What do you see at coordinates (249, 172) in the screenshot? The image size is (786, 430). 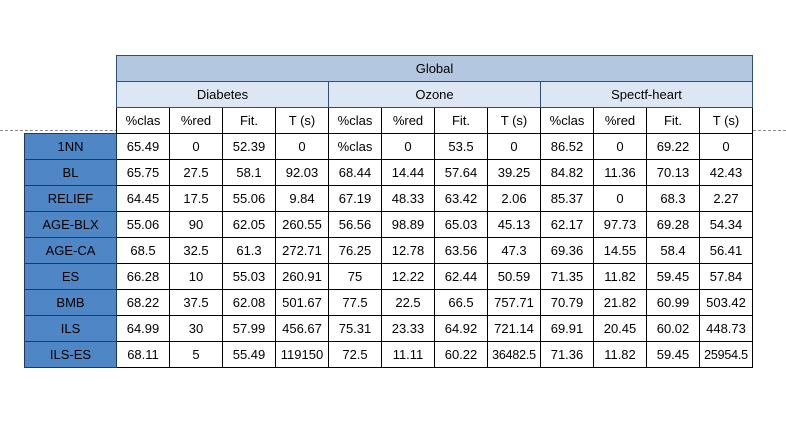 I see `table-cell: 58.1` at bounding box center [249, 172].